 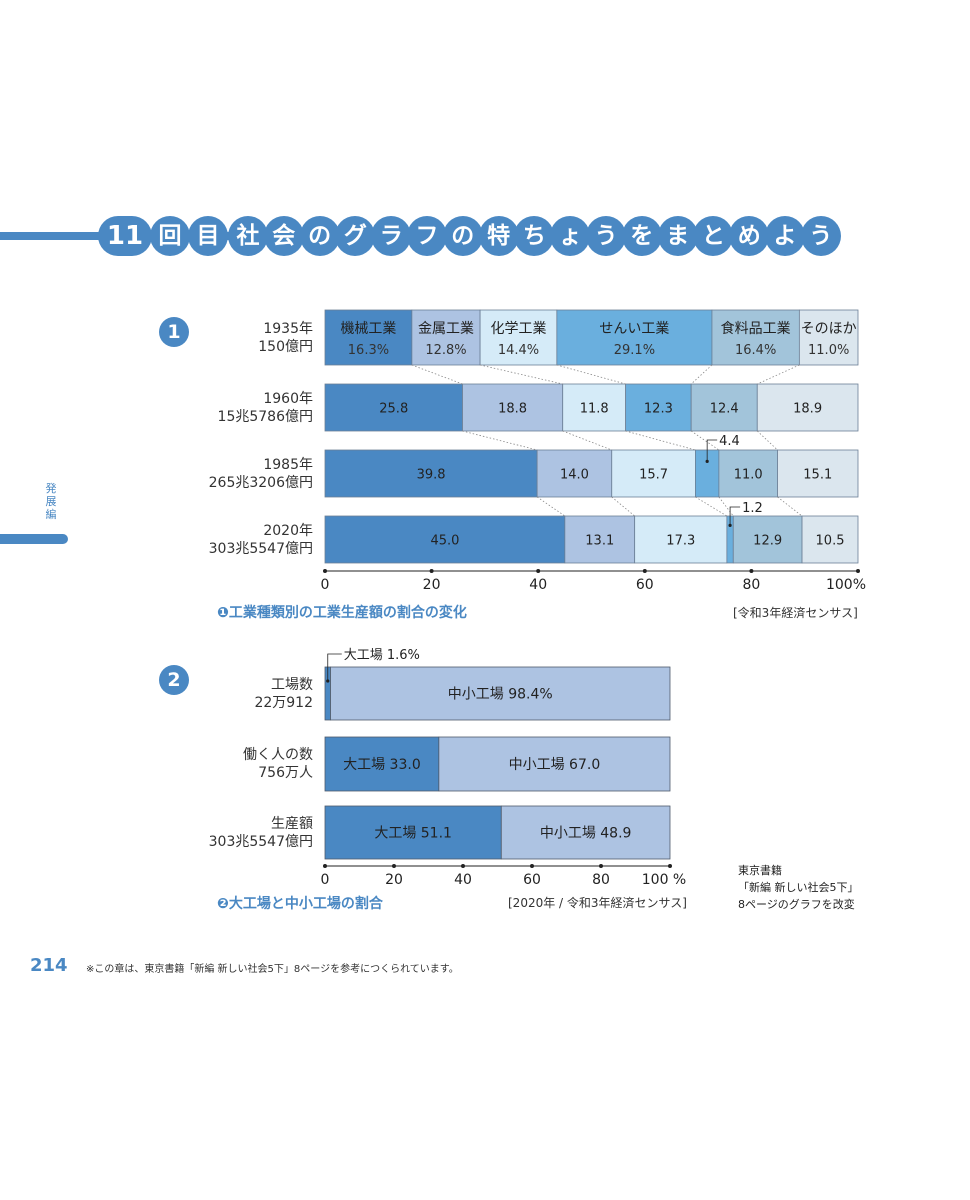 What do you see at coordinates (653, 475) in the screenshot?
I see `chart1-value-label: 15.7` at bounding box center [653, 475].